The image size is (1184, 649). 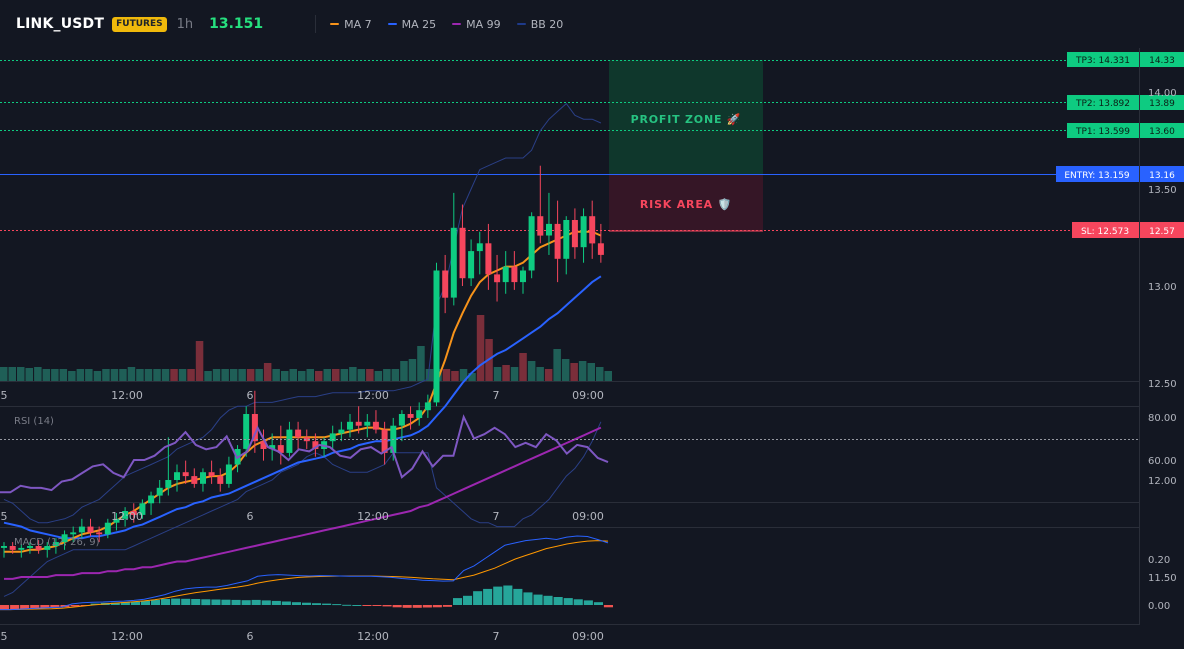 What do you see at coordinates (419, 24) in the screenshot?
I see `legend-label: MA 25` at bounding box center [419, 24].